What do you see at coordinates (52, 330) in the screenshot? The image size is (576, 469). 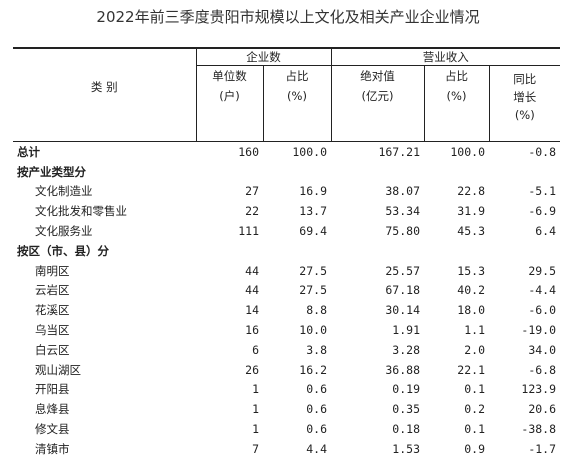 I see `row-label: 乌当区` at bounding box center [52, 330].